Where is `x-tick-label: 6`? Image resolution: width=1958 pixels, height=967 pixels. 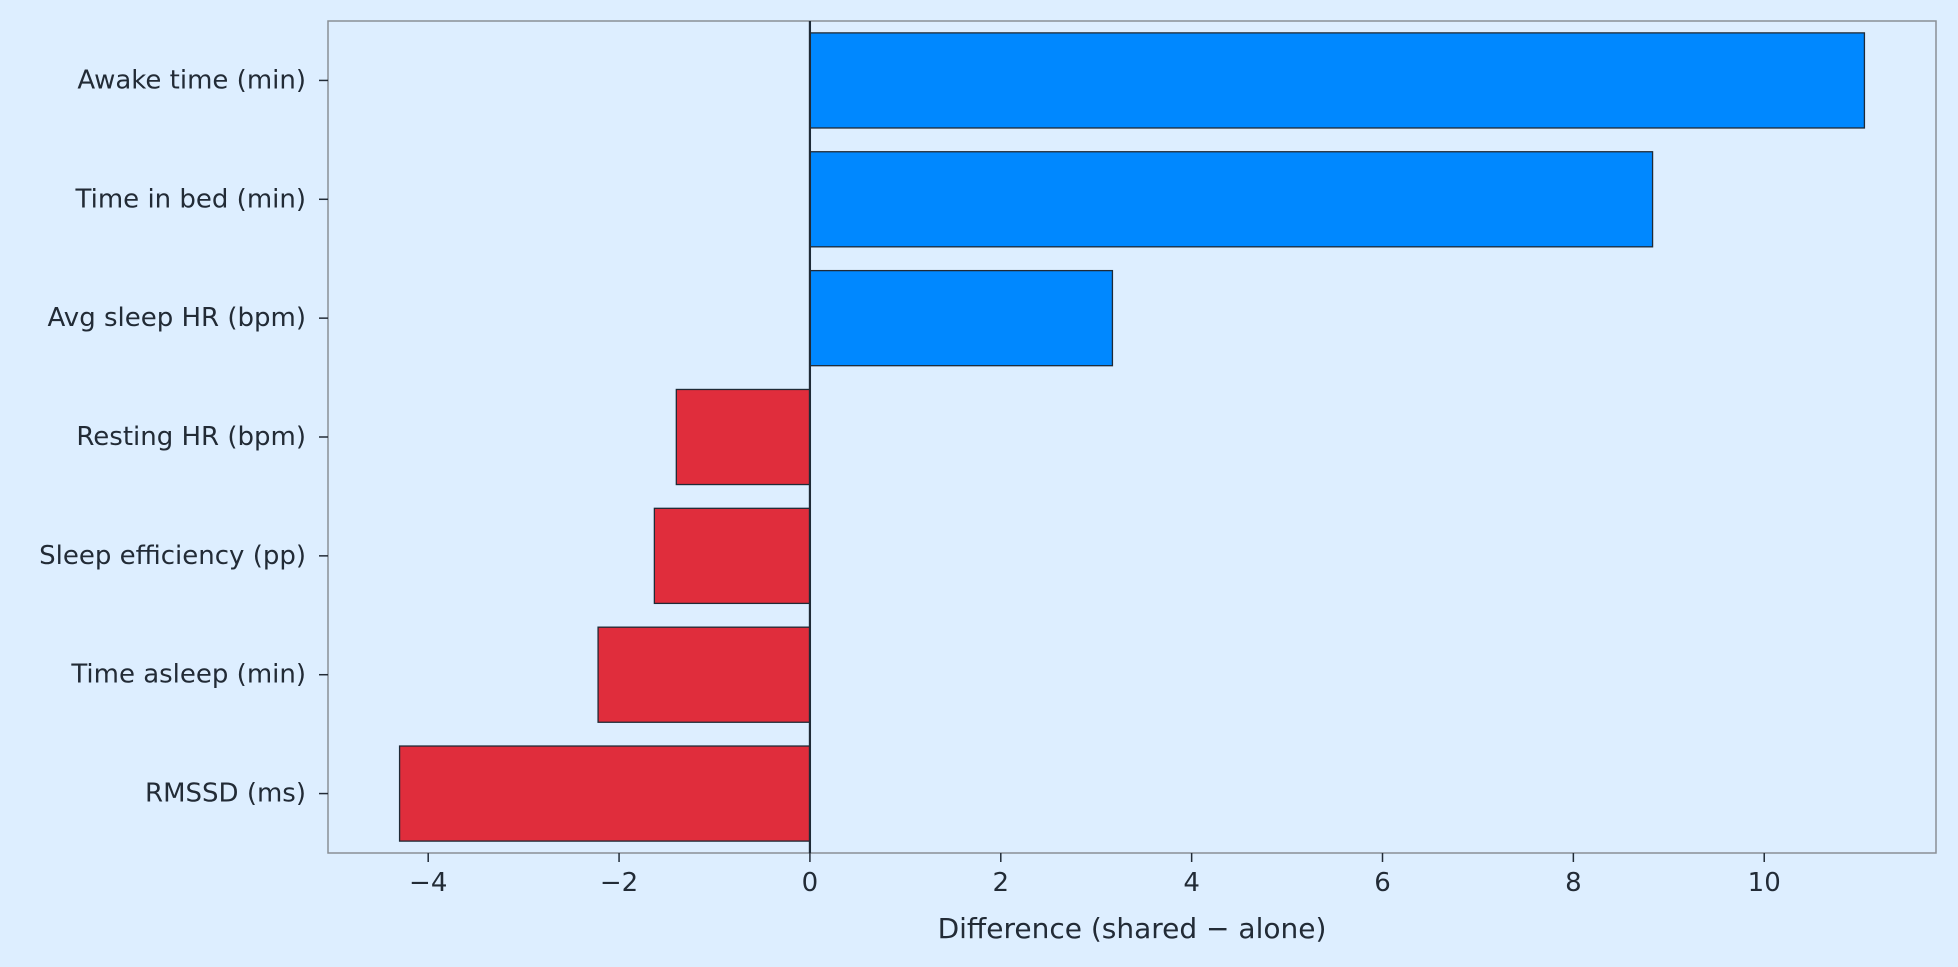 x-tick-label: 6 is located at coordinates (1382, 883).